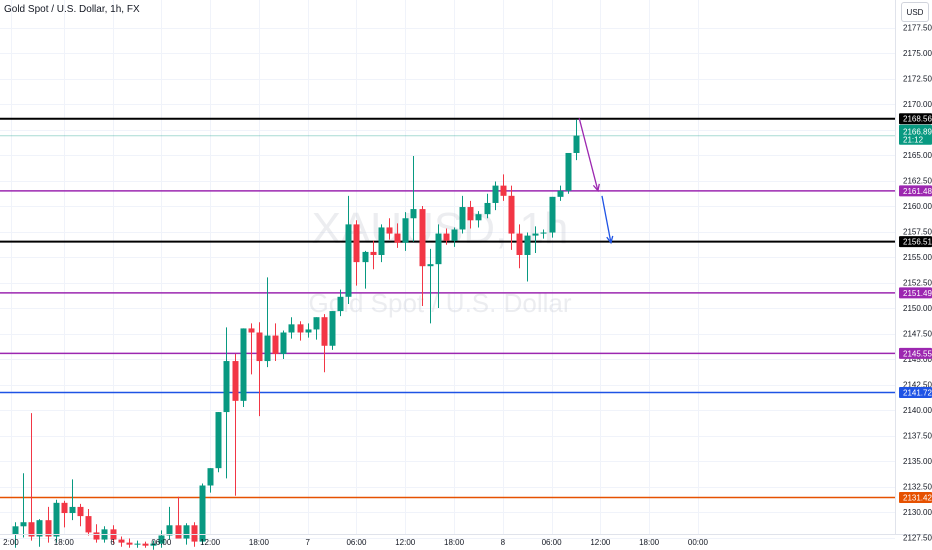  I want to click on level-price-label: 2131.42, so click(917, 498).